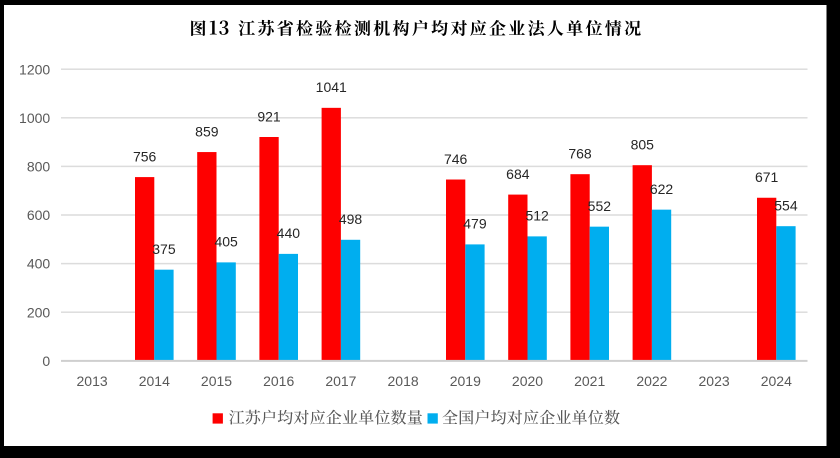 The image size is (840, 458). Describe the element at coordinates (289, 233) in the screenshot. I see `svg-text: 440` at that location.